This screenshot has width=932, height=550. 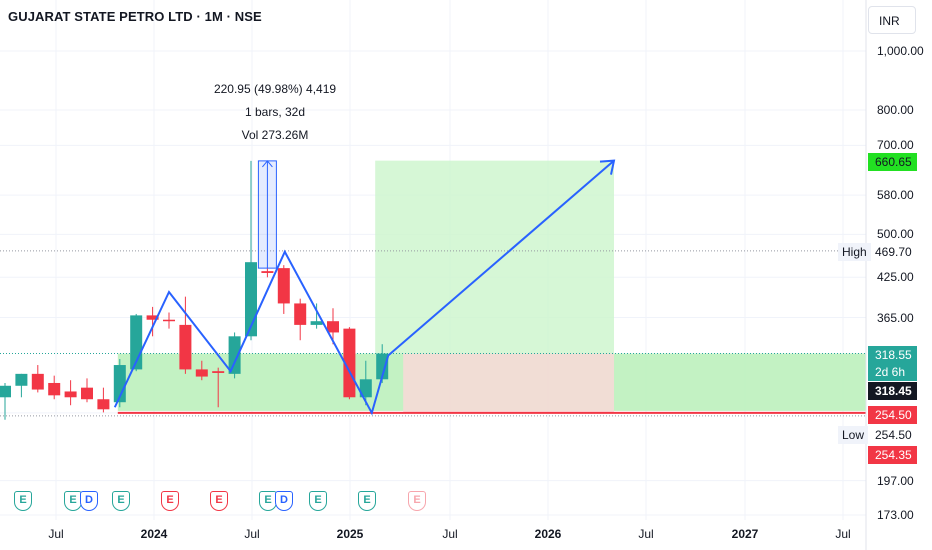 I want to click on low-price-label: 254.50, so click(x=893, y=435).